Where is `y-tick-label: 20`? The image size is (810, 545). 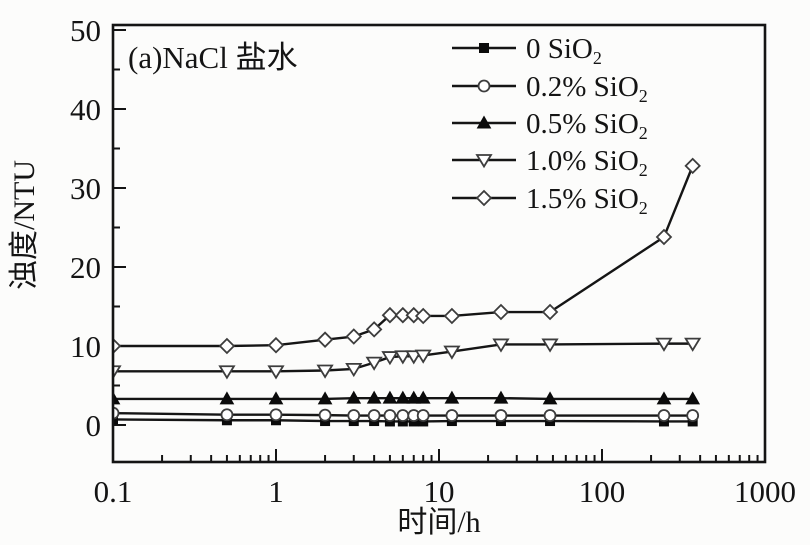 y-tick-label: 20 is located at coordinates (85, 267).